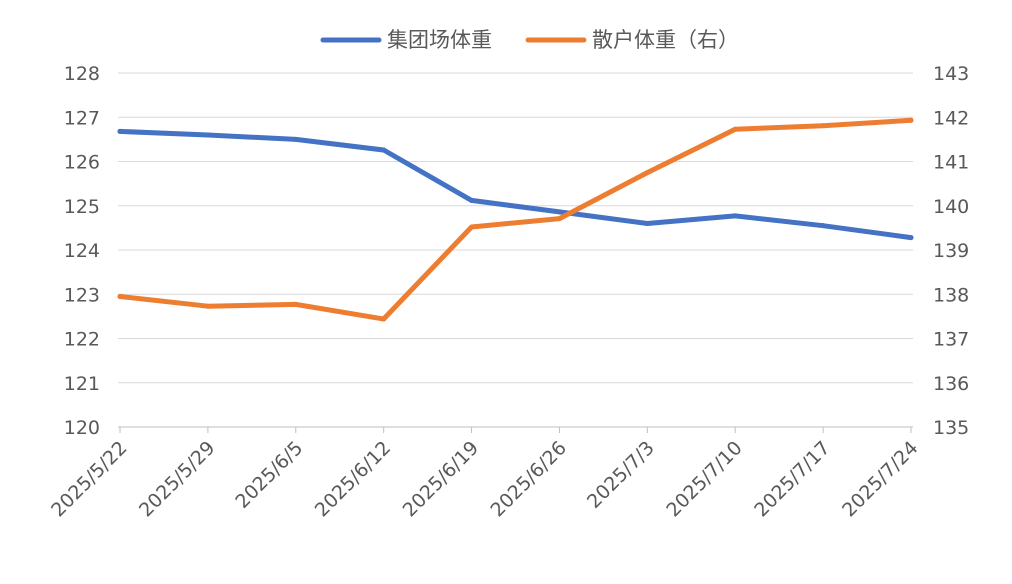 The image size is (1012, 584). I want to click on x-tick-label: 2025/7/10, so click(704, 479).